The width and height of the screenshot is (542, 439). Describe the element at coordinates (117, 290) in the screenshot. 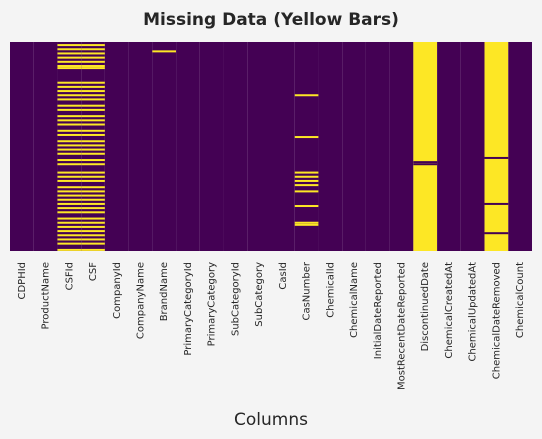

I see `x-tick-company-id: CompanyId` at that location.